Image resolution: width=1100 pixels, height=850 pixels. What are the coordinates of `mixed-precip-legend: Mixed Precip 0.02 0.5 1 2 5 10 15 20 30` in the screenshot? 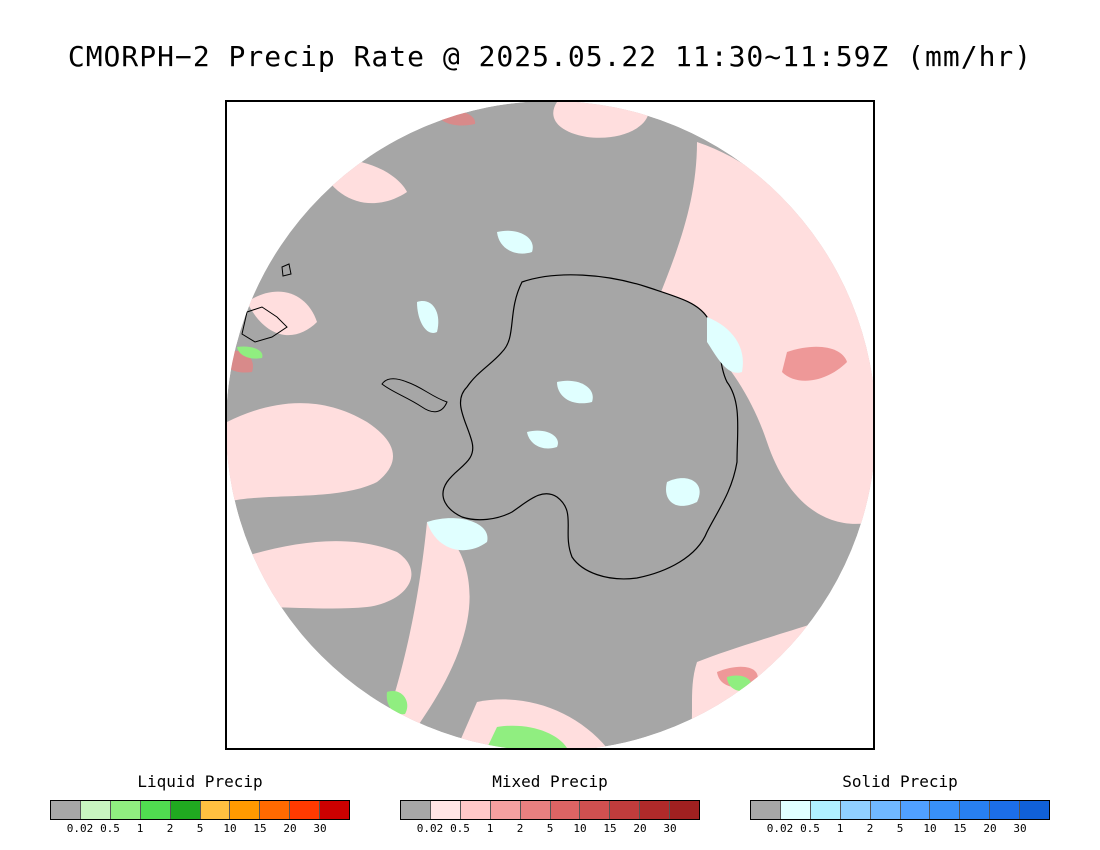 It's located at (550, 804).